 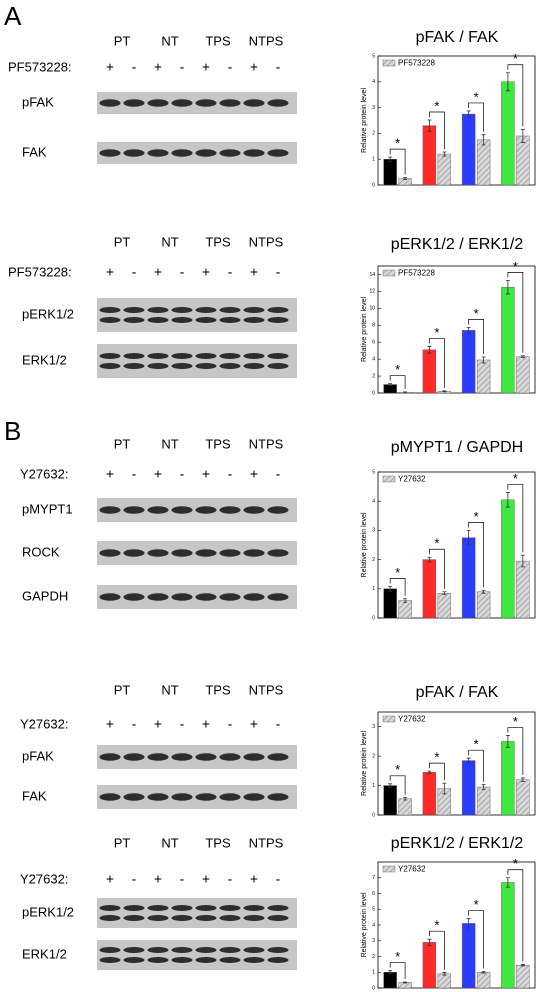 What do you see at coordinates (364, 120) in the screenshot?
I see `y-axis-label: Relative protein level` at bounding box center [364, 120].